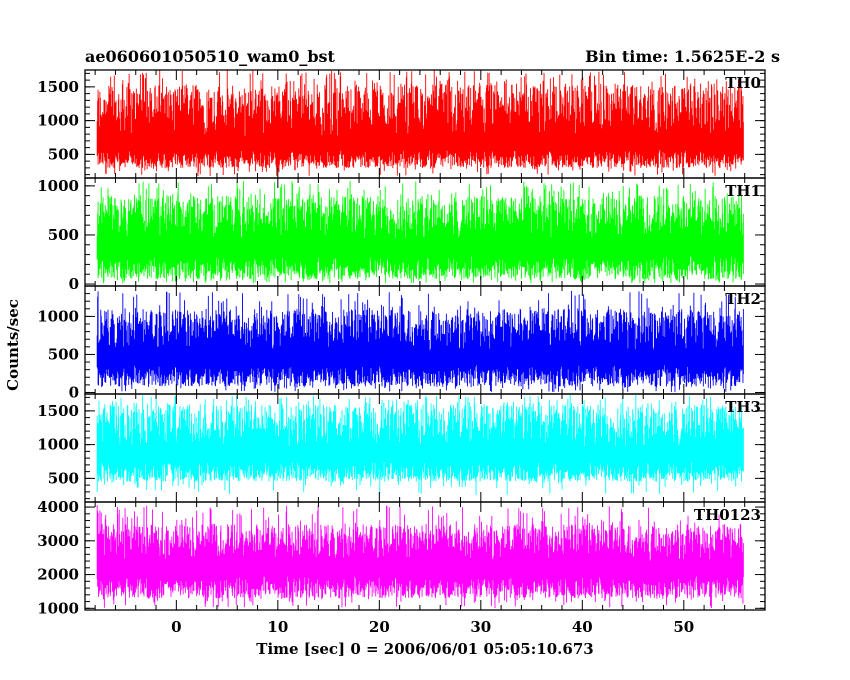  I want to click on y-tick-label: 4000, so click(58, 507).